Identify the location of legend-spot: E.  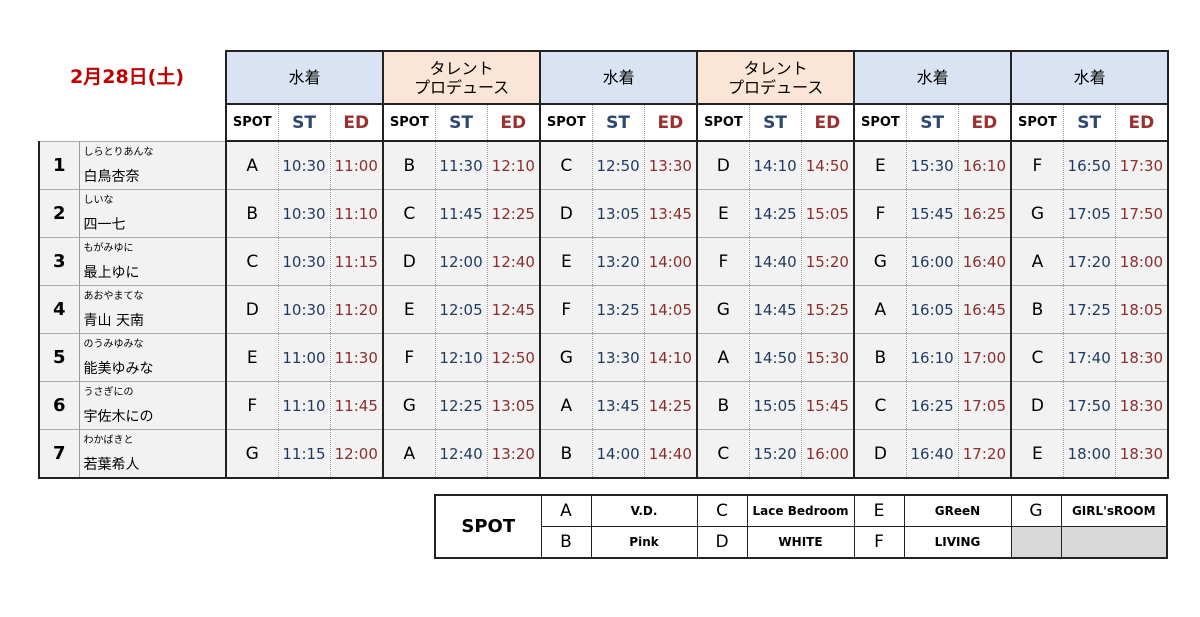
(879, 510).